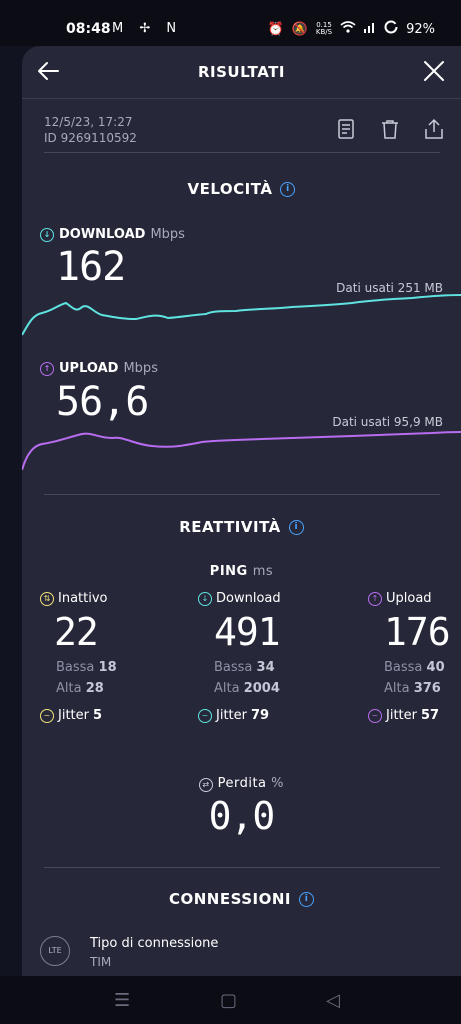  I want to click on share-icon, so click(434, 129).